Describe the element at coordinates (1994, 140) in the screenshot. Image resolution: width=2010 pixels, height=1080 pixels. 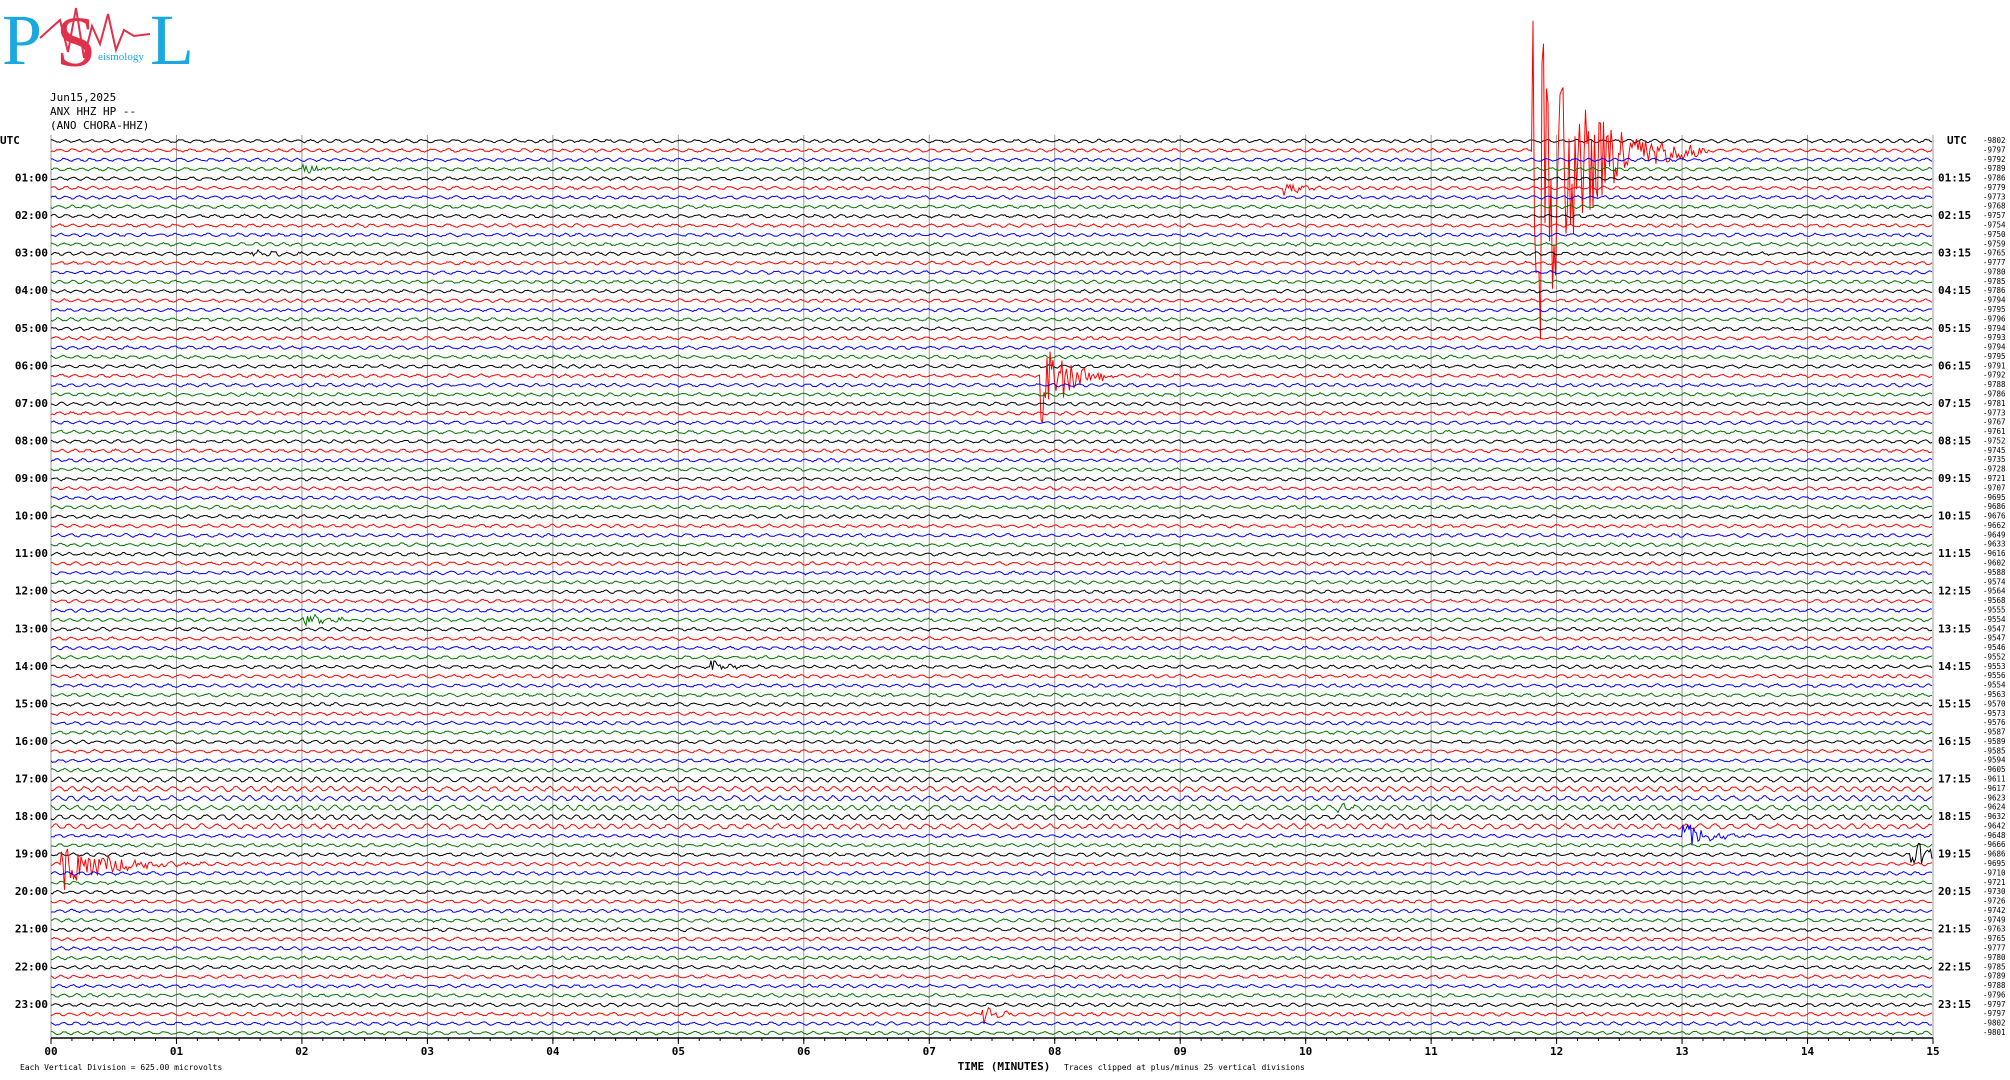
I see `offset-label: -9802` at that location.